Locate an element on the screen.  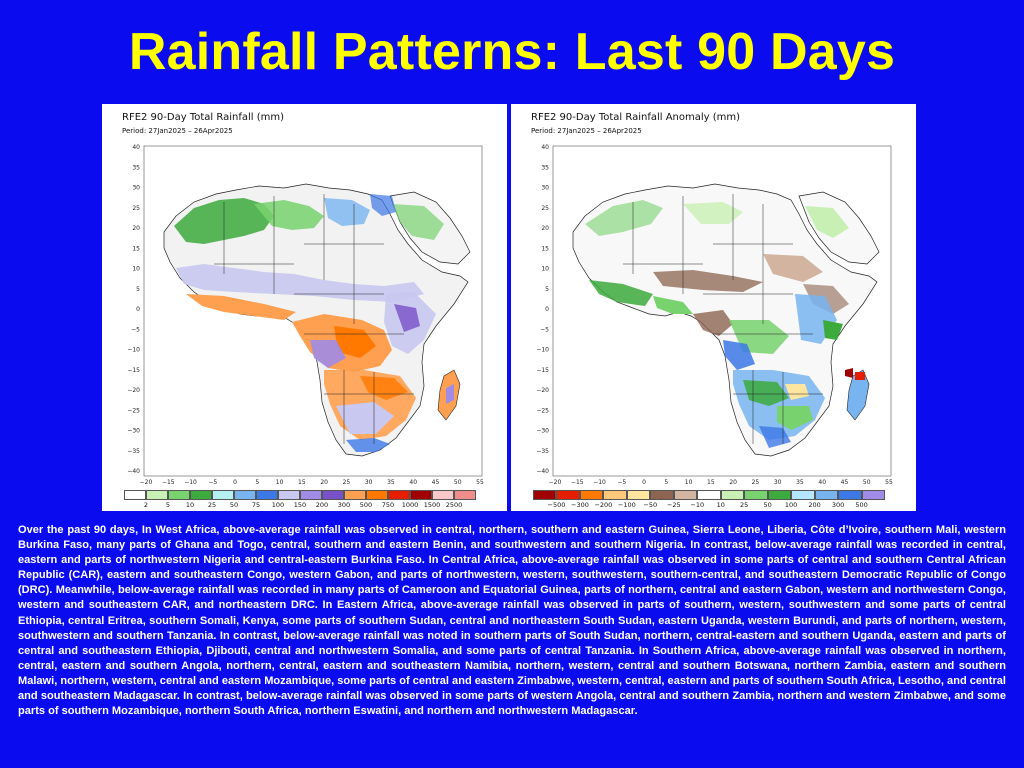
longitude-tick-label: 45 is located at coordinates (436, 481).